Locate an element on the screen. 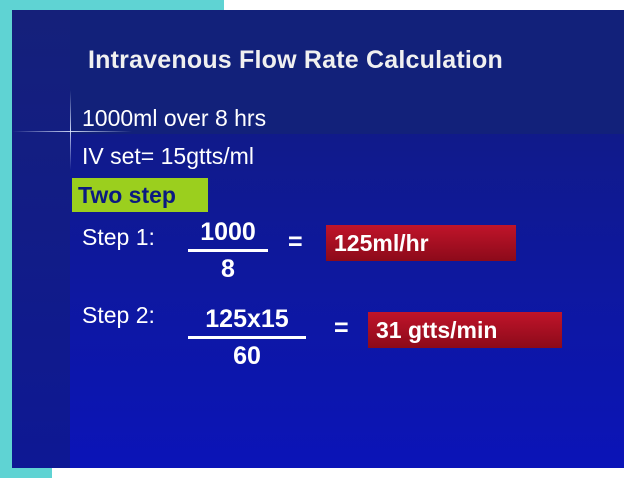 This screenshot has width=638, height=478. step-1-result: 125ml/hr is located at coordinates (421, 243).